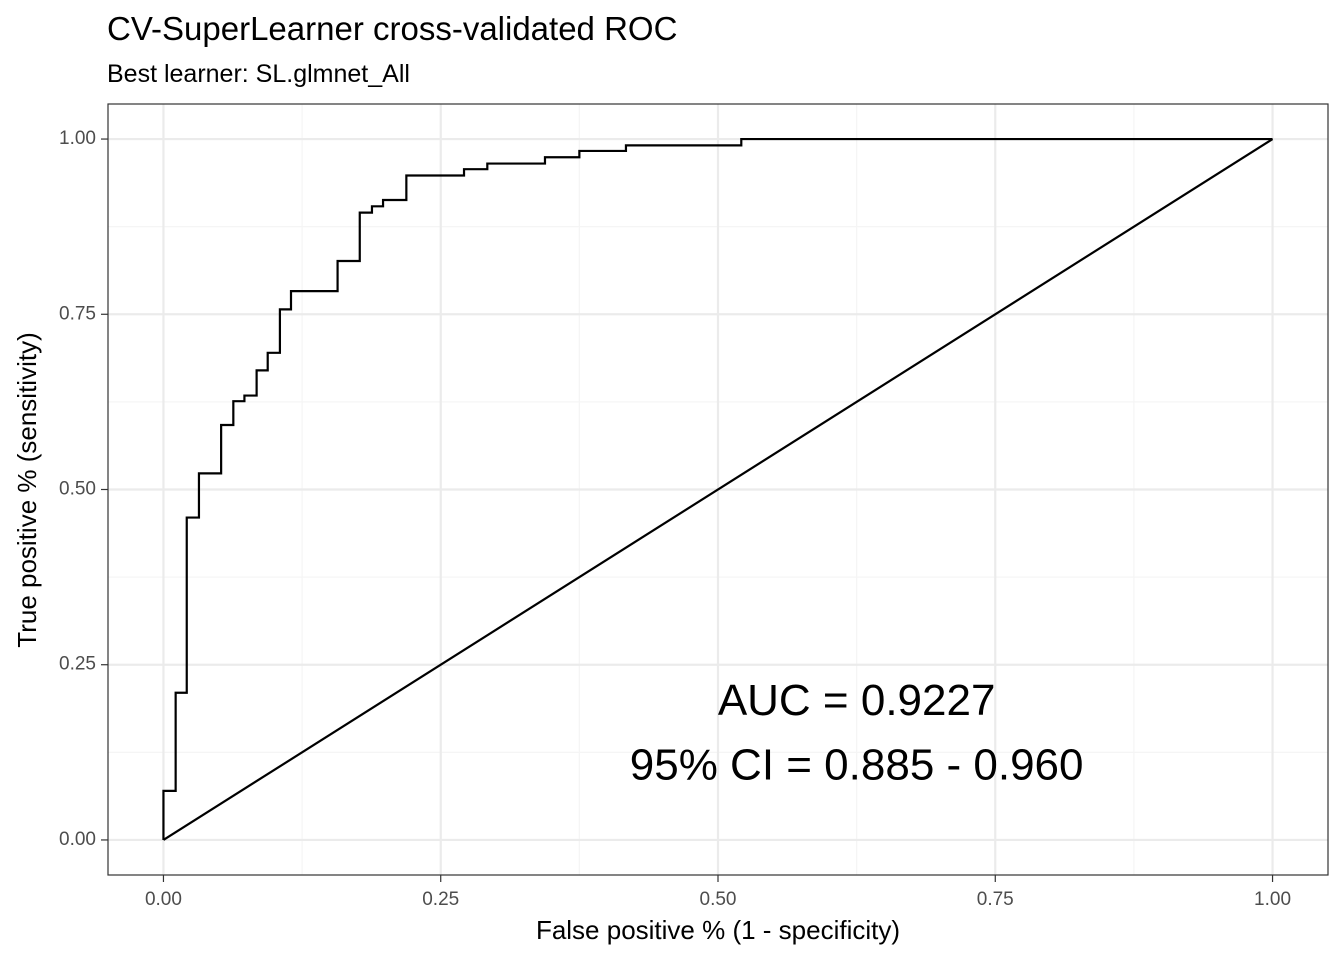 Image resolution: width=1344 pixels, height=960 pixels. What do you see at coordinates (27, 489) in the screenshot?
I see `y-axis-title: True positive % (sensitivity)` at bounding box center [27, 489].